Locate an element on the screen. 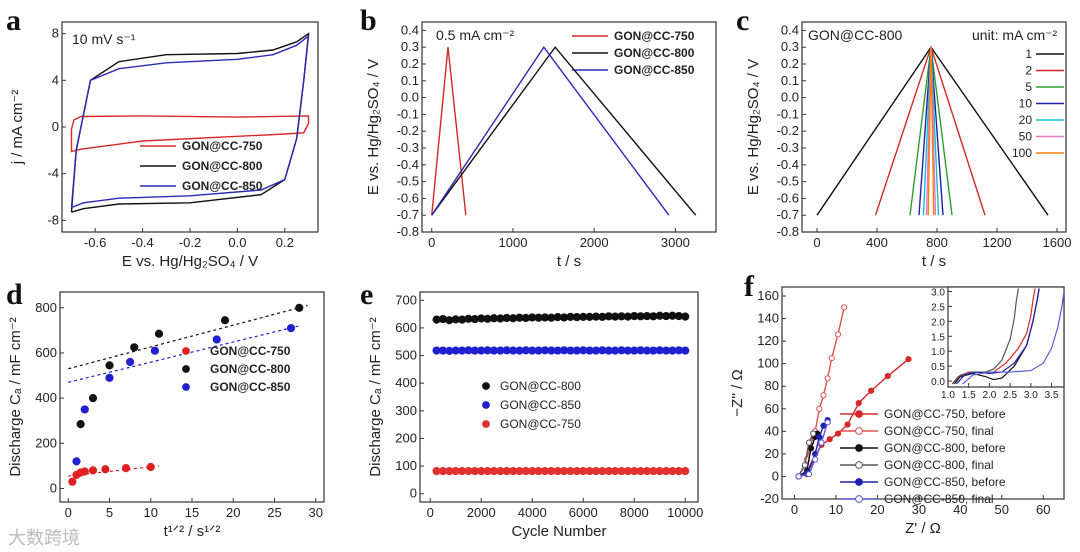 The image size is (1080, 552). legend-label: GON@CC-800 is located at coordinates (250, 369).